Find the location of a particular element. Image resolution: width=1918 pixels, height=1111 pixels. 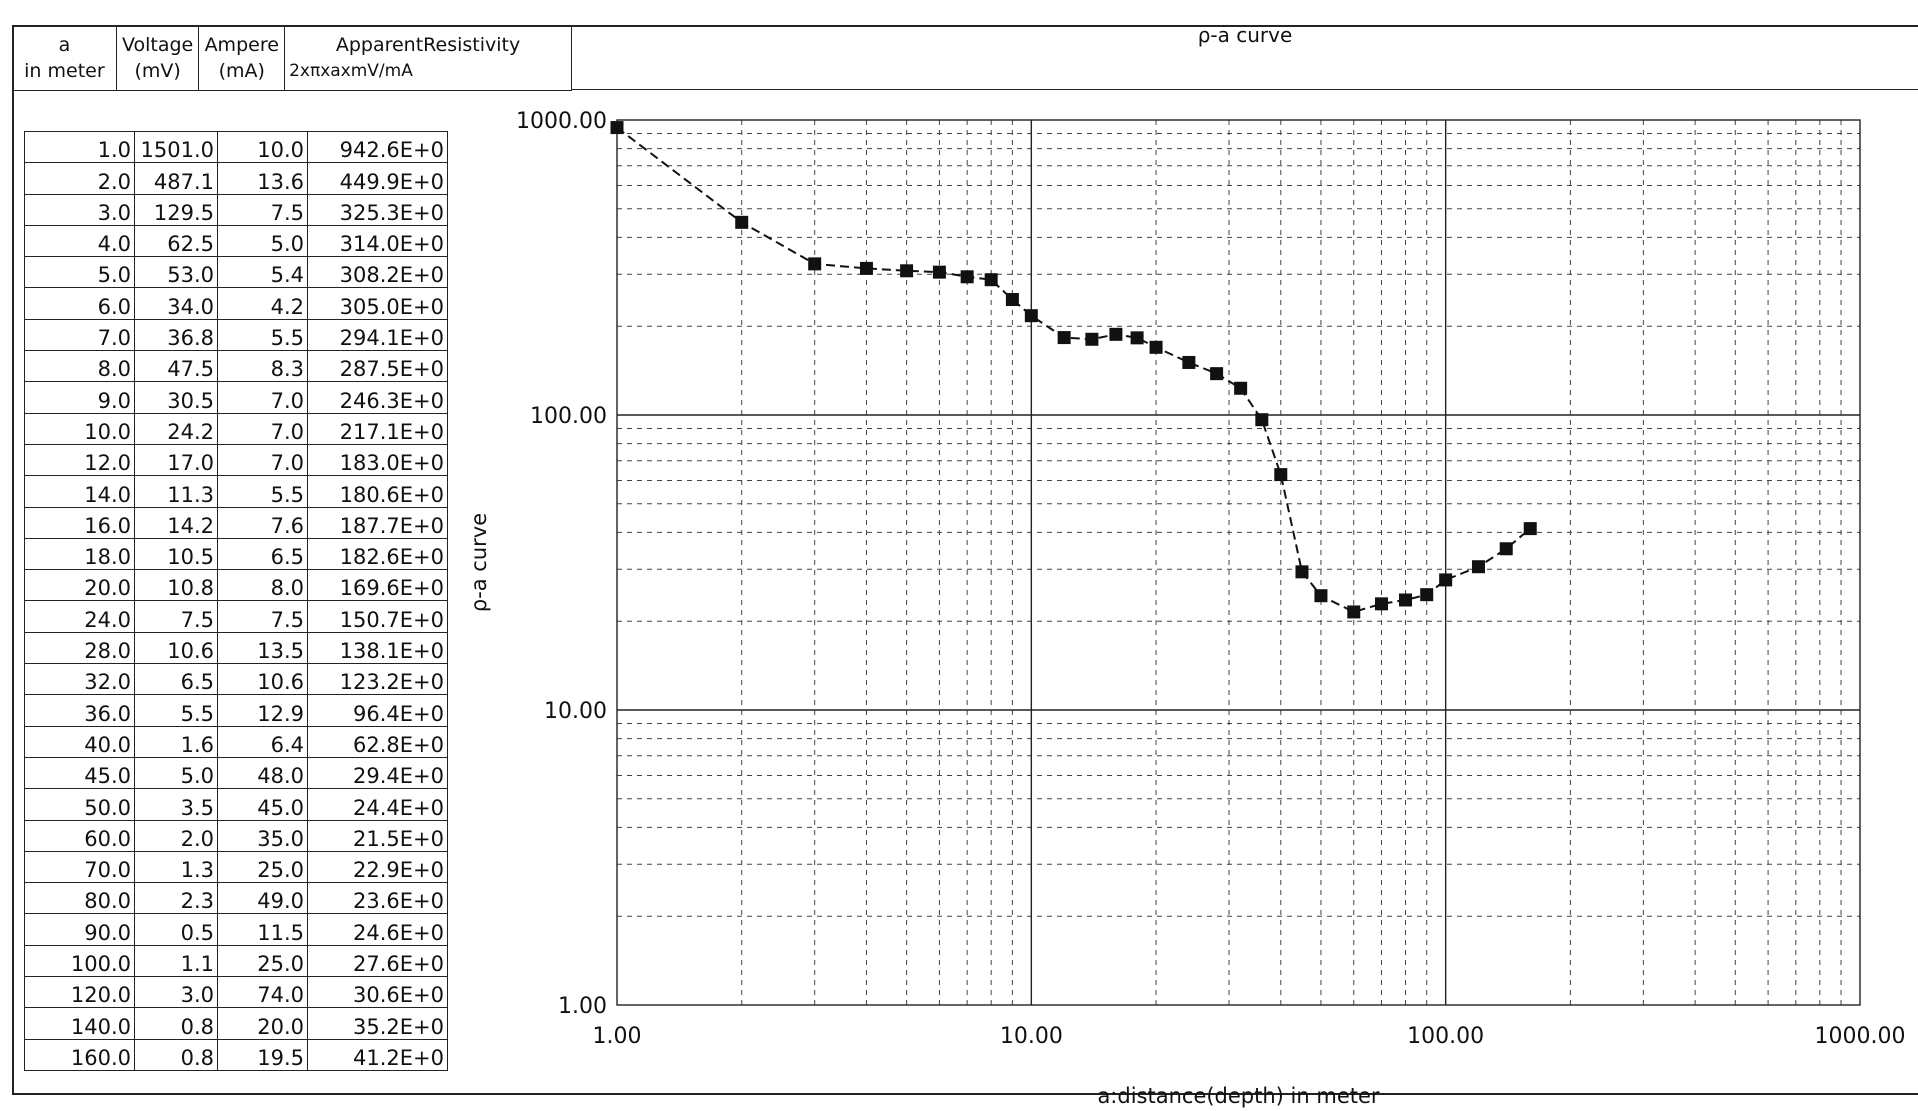

header-resistivity-line1: ApparentResistivity is located at coordinates (428, 45).